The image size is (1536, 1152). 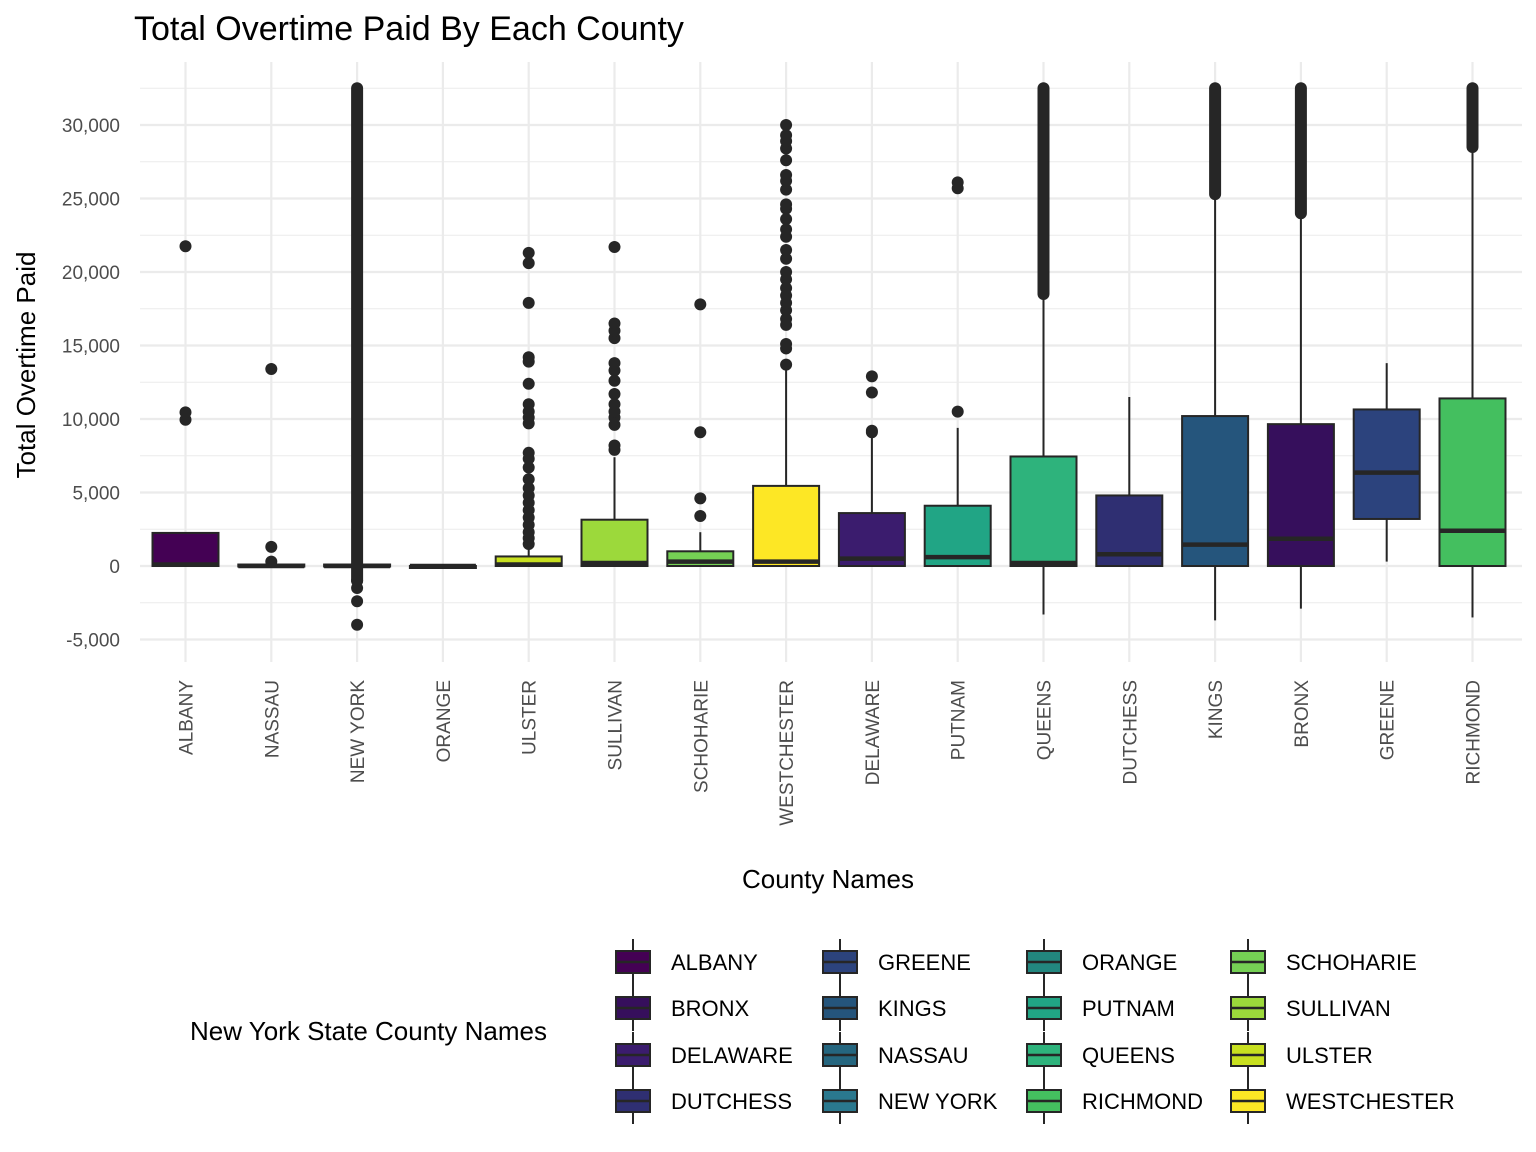 What do you see at coordinates (91, 347) in the screenshot?
I see `y-tick-label: 15,000` at bounding box center [91, 347].